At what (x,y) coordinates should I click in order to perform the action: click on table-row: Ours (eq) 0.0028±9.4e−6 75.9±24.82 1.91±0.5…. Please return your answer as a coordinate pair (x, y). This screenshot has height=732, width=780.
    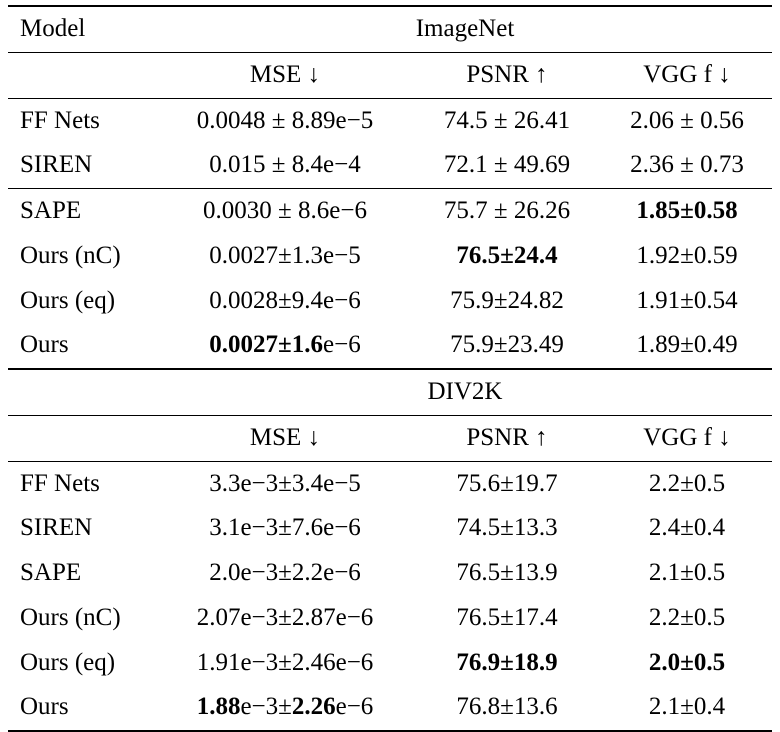
    Looking at the image, I should click on (390, 301).